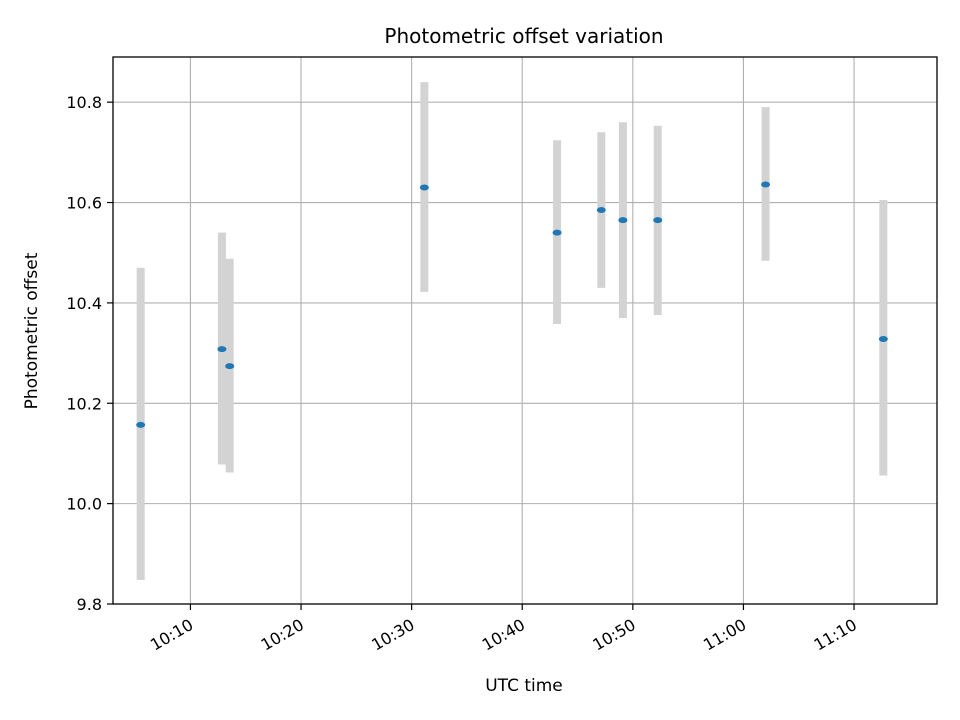  Describe the element at coordinates (32, 330) in the screenshot. I see `y-axis-label: Photometric offset` at that location.